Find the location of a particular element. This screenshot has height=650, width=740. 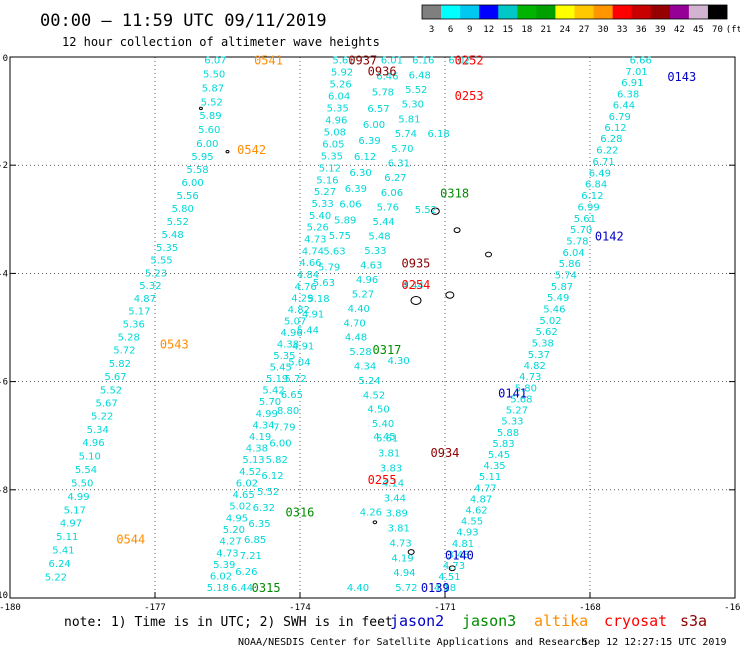

swh-value: 5.45 is located at coordinates (499, 455).